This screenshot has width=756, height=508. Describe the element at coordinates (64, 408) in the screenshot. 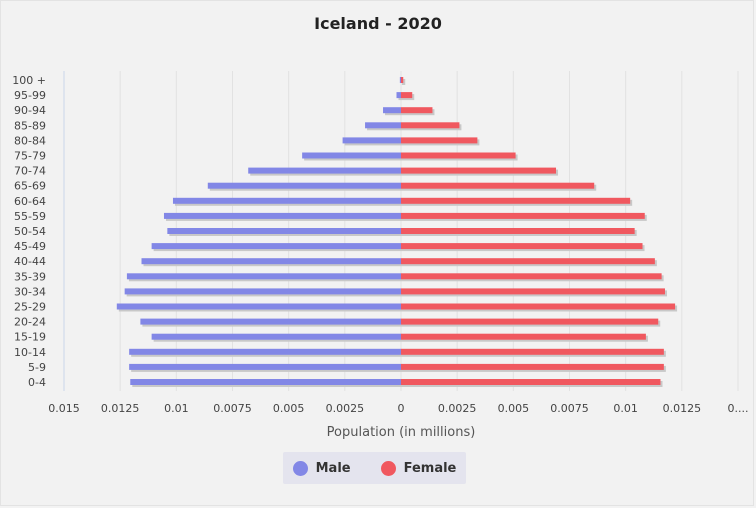

I see `x-tick-label: 0.015` at that location.